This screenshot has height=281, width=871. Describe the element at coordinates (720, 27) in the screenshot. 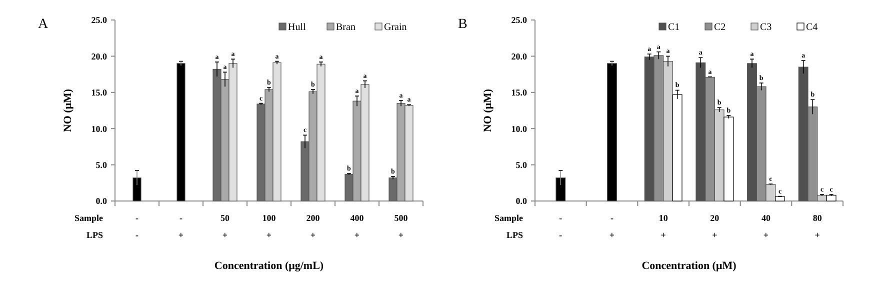

I see `legend-label: C2` at that location.